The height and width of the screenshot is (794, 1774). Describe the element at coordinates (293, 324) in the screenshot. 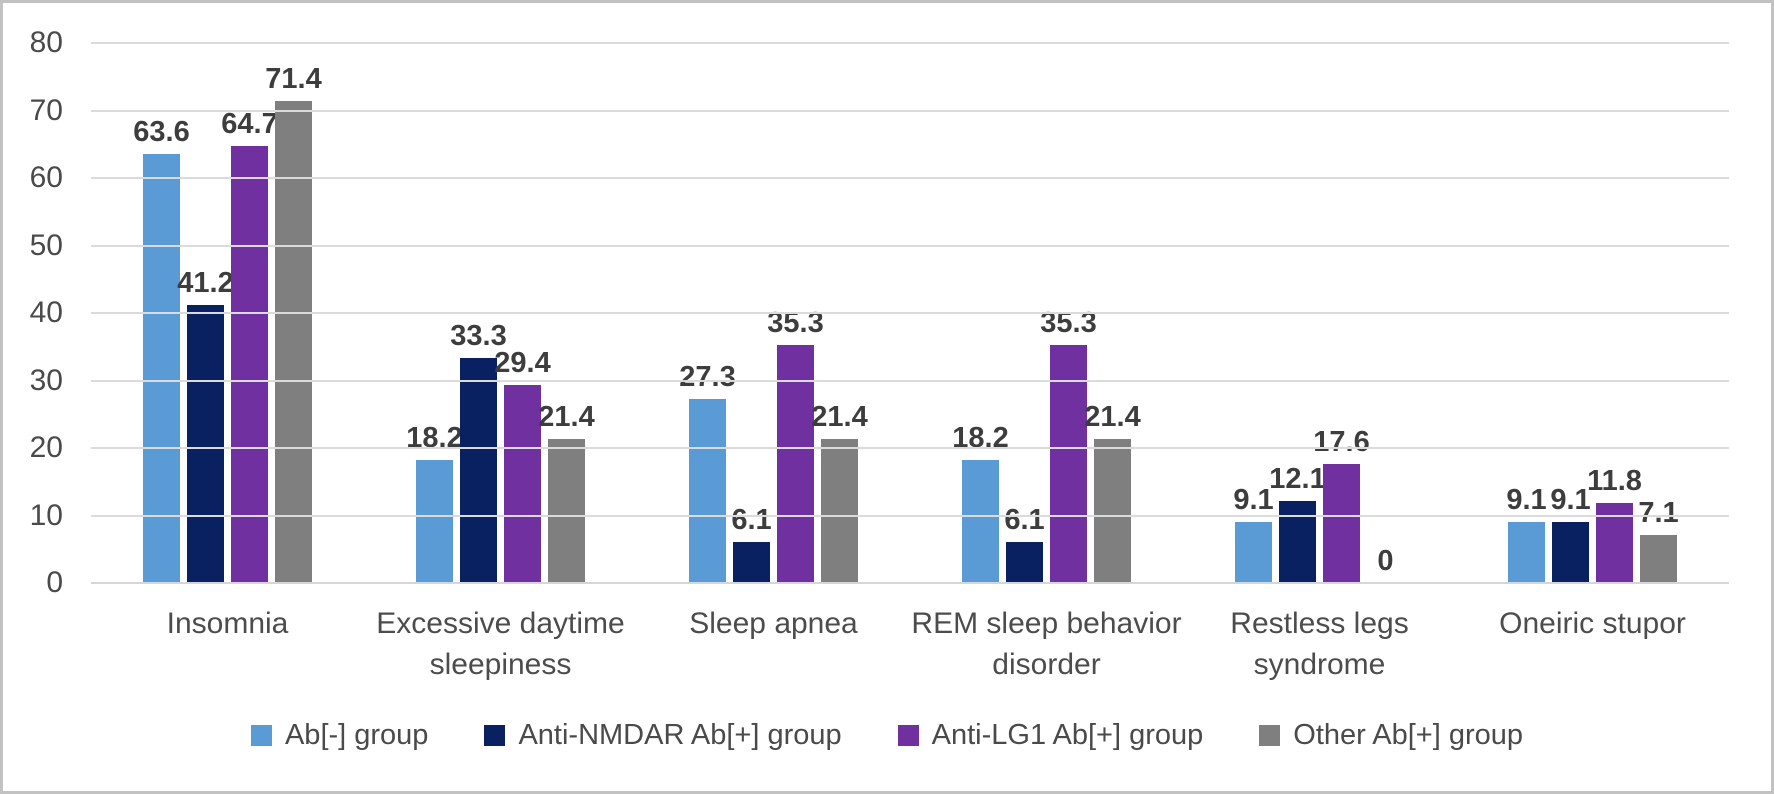

I see `bar: 71.4` at that location.